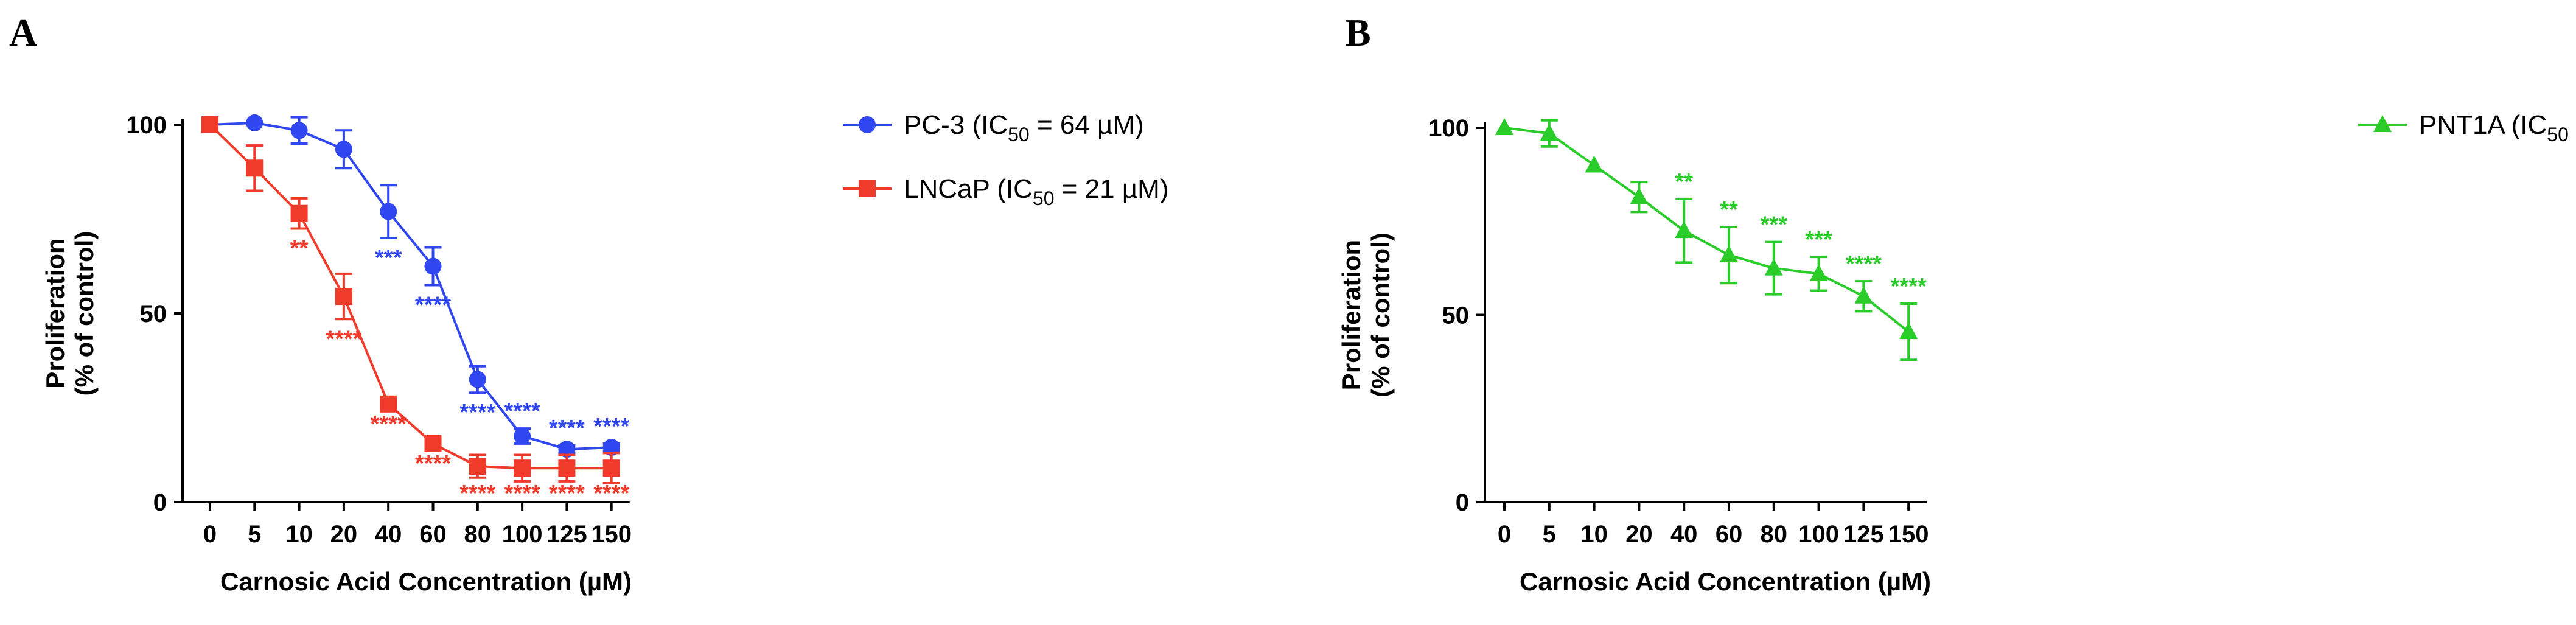 The width and height of the screenshot is (2576, 625). I want to click on panel-letter: A, so click(23, 32).